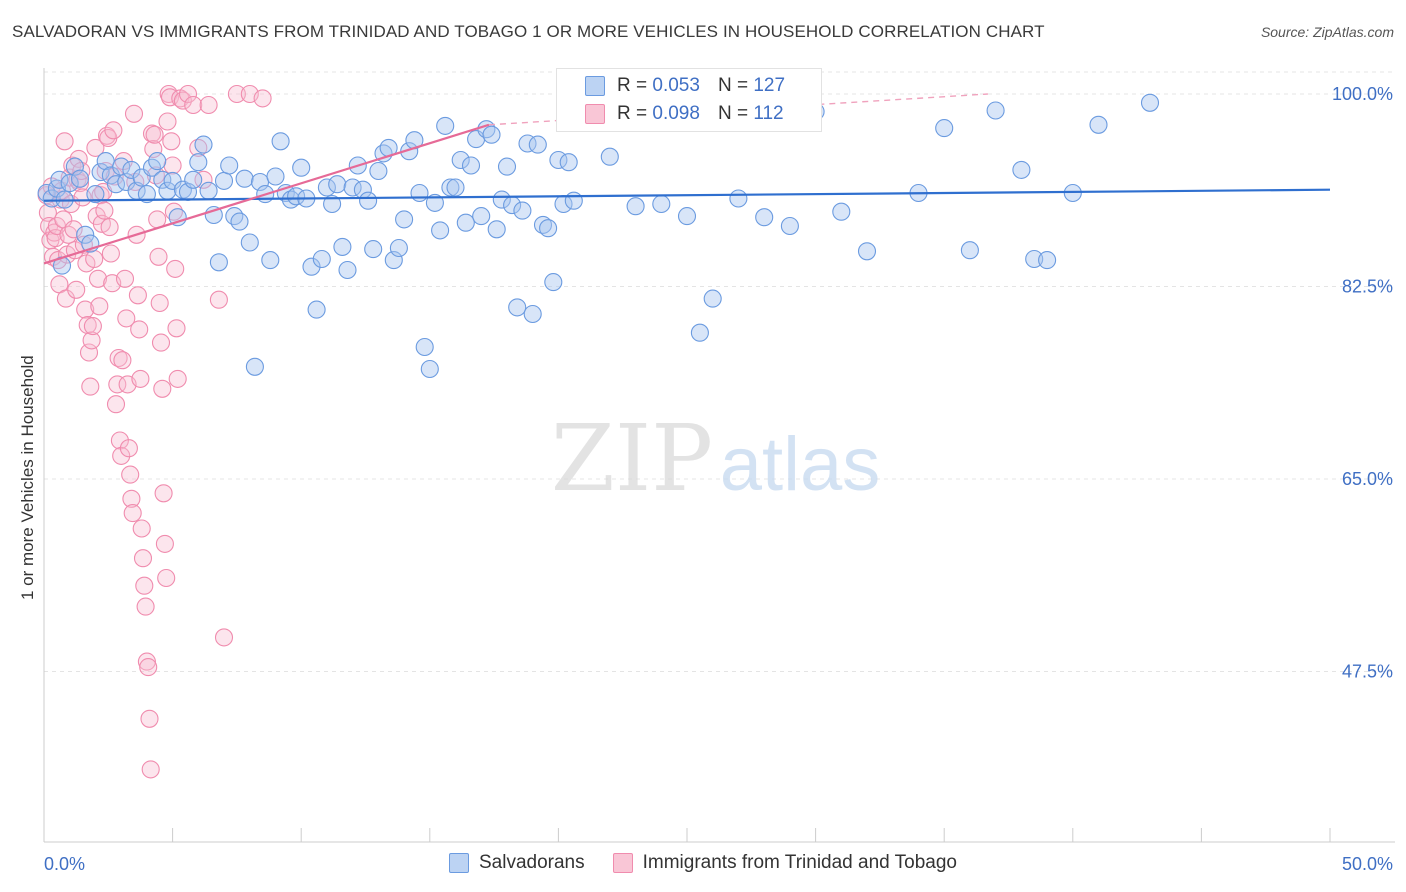 The image size is (1406, 892). Describe the element at coordinates (64, 864) in the screenshot. I see `x-tick-label: 0.0%` at that location.